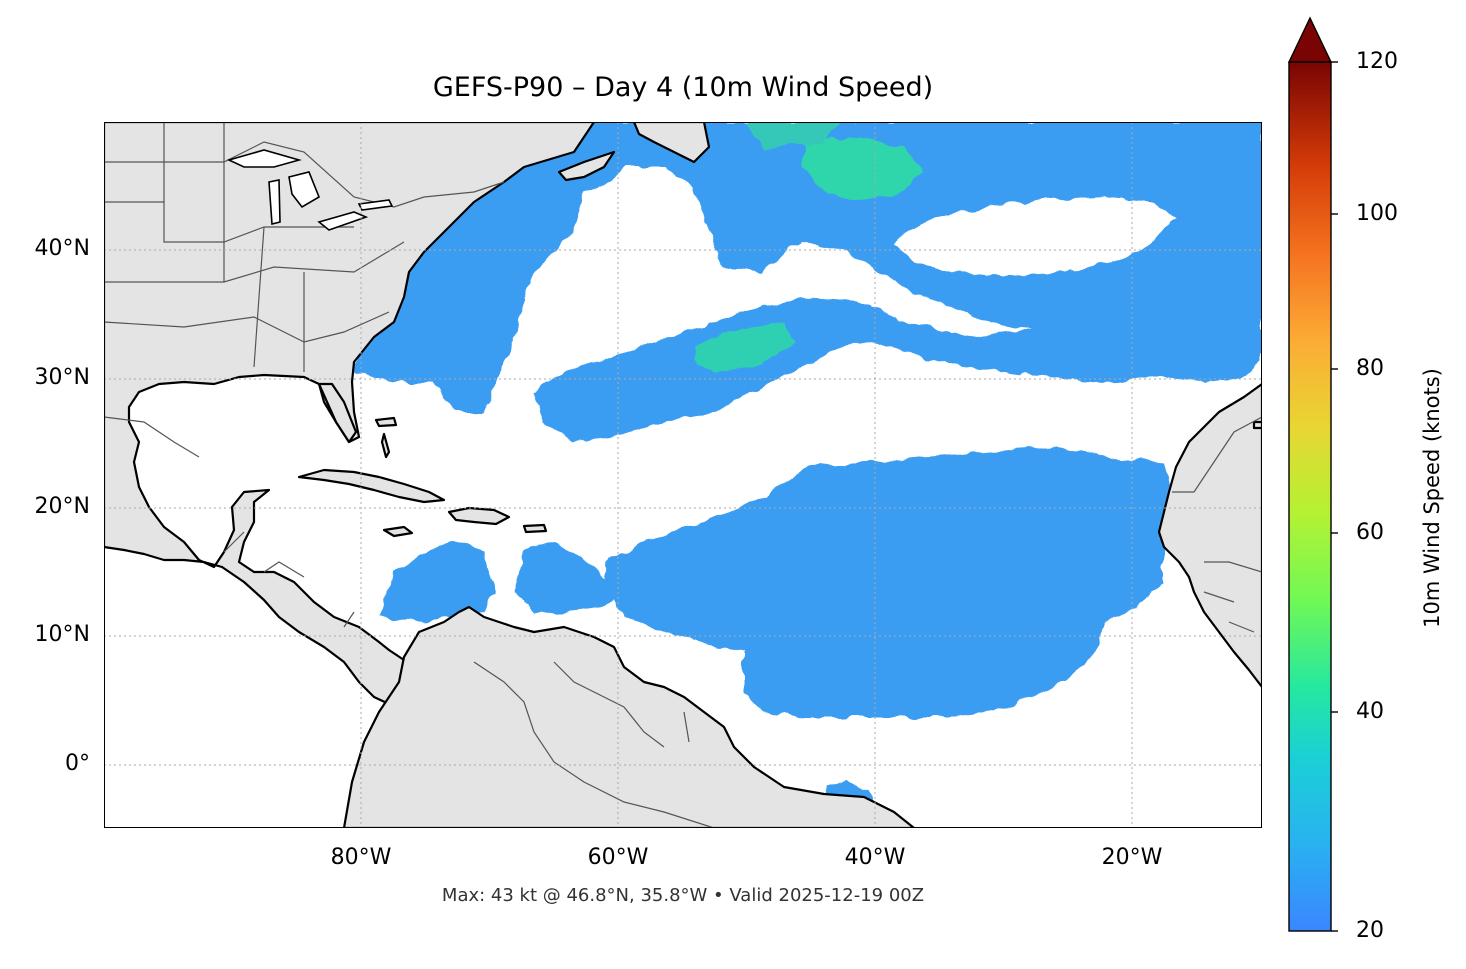 The width and height of the screenshot is (1466, 969). I want to click on colorbar, so click(1313, 474).